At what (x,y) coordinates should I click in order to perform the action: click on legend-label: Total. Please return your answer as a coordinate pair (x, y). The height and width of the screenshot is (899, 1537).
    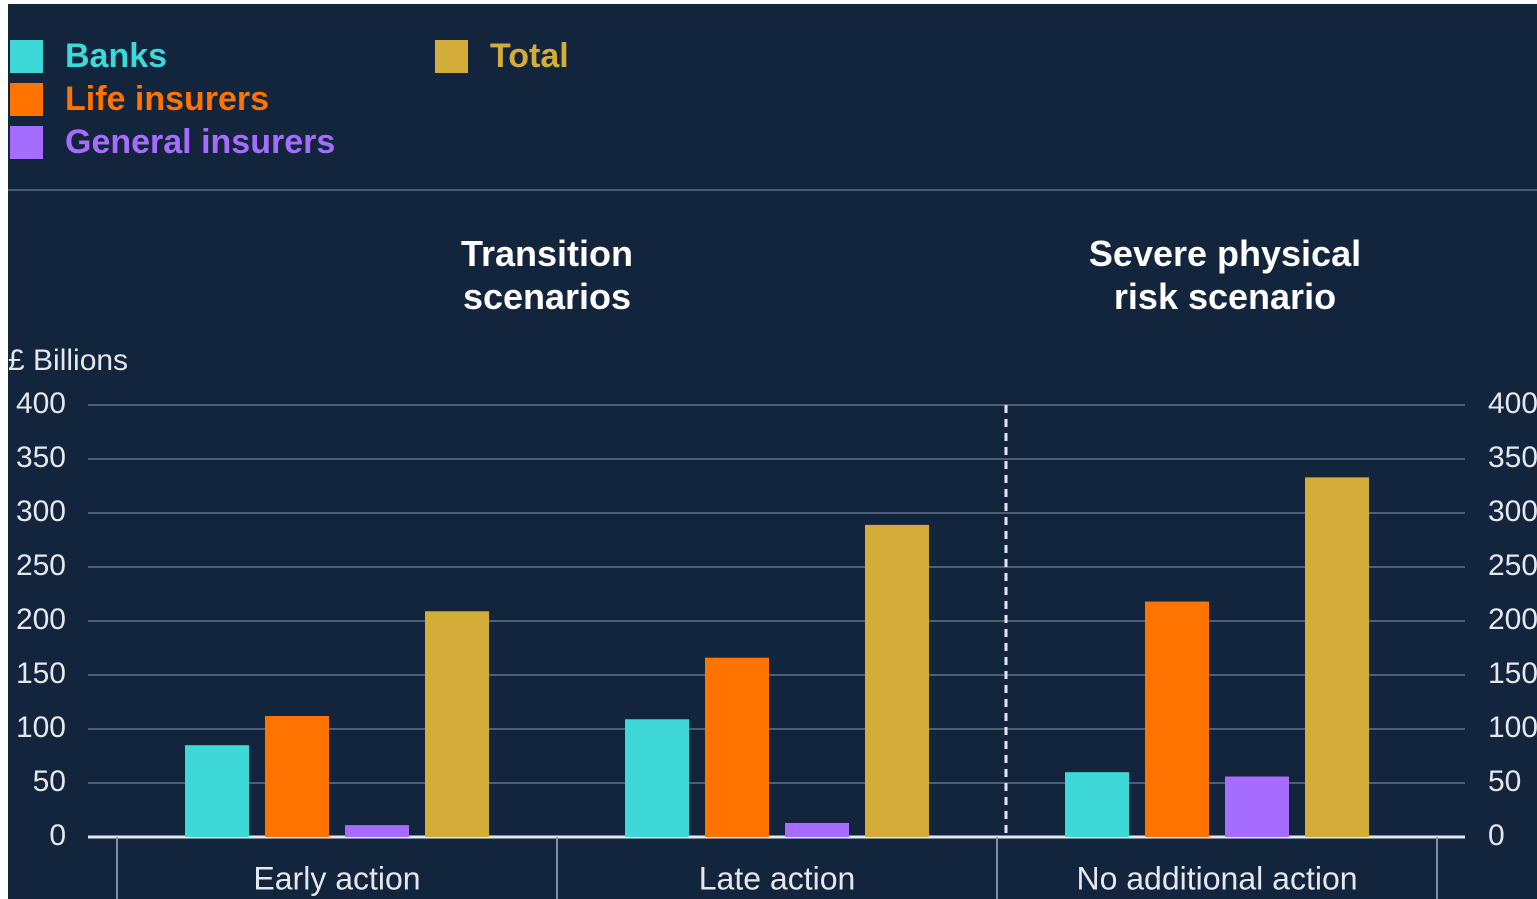
    Looking at the image, I should click on (529, 56).